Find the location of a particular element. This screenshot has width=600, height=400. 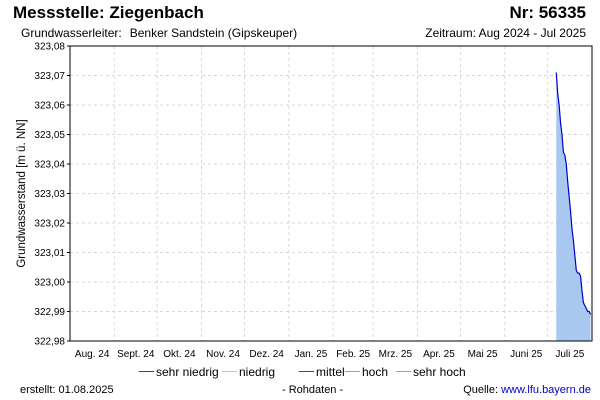

x-tick-label: Apr. 25 is located at coordinates (439, 354).